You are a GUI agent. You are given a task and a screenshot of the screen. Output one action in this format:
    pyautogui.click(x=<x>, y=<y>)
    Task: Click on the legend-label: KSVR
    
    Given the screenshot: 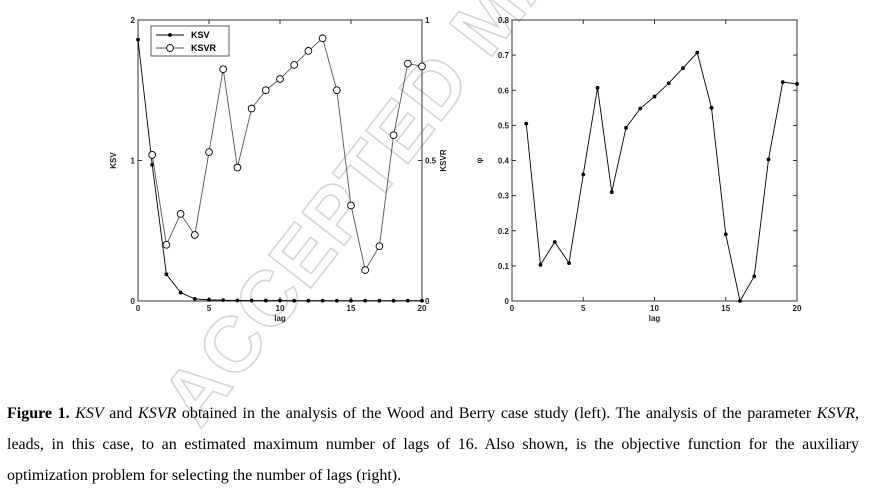 What is the action you would take?
    pyautogui.click(x=204, y=48)
    